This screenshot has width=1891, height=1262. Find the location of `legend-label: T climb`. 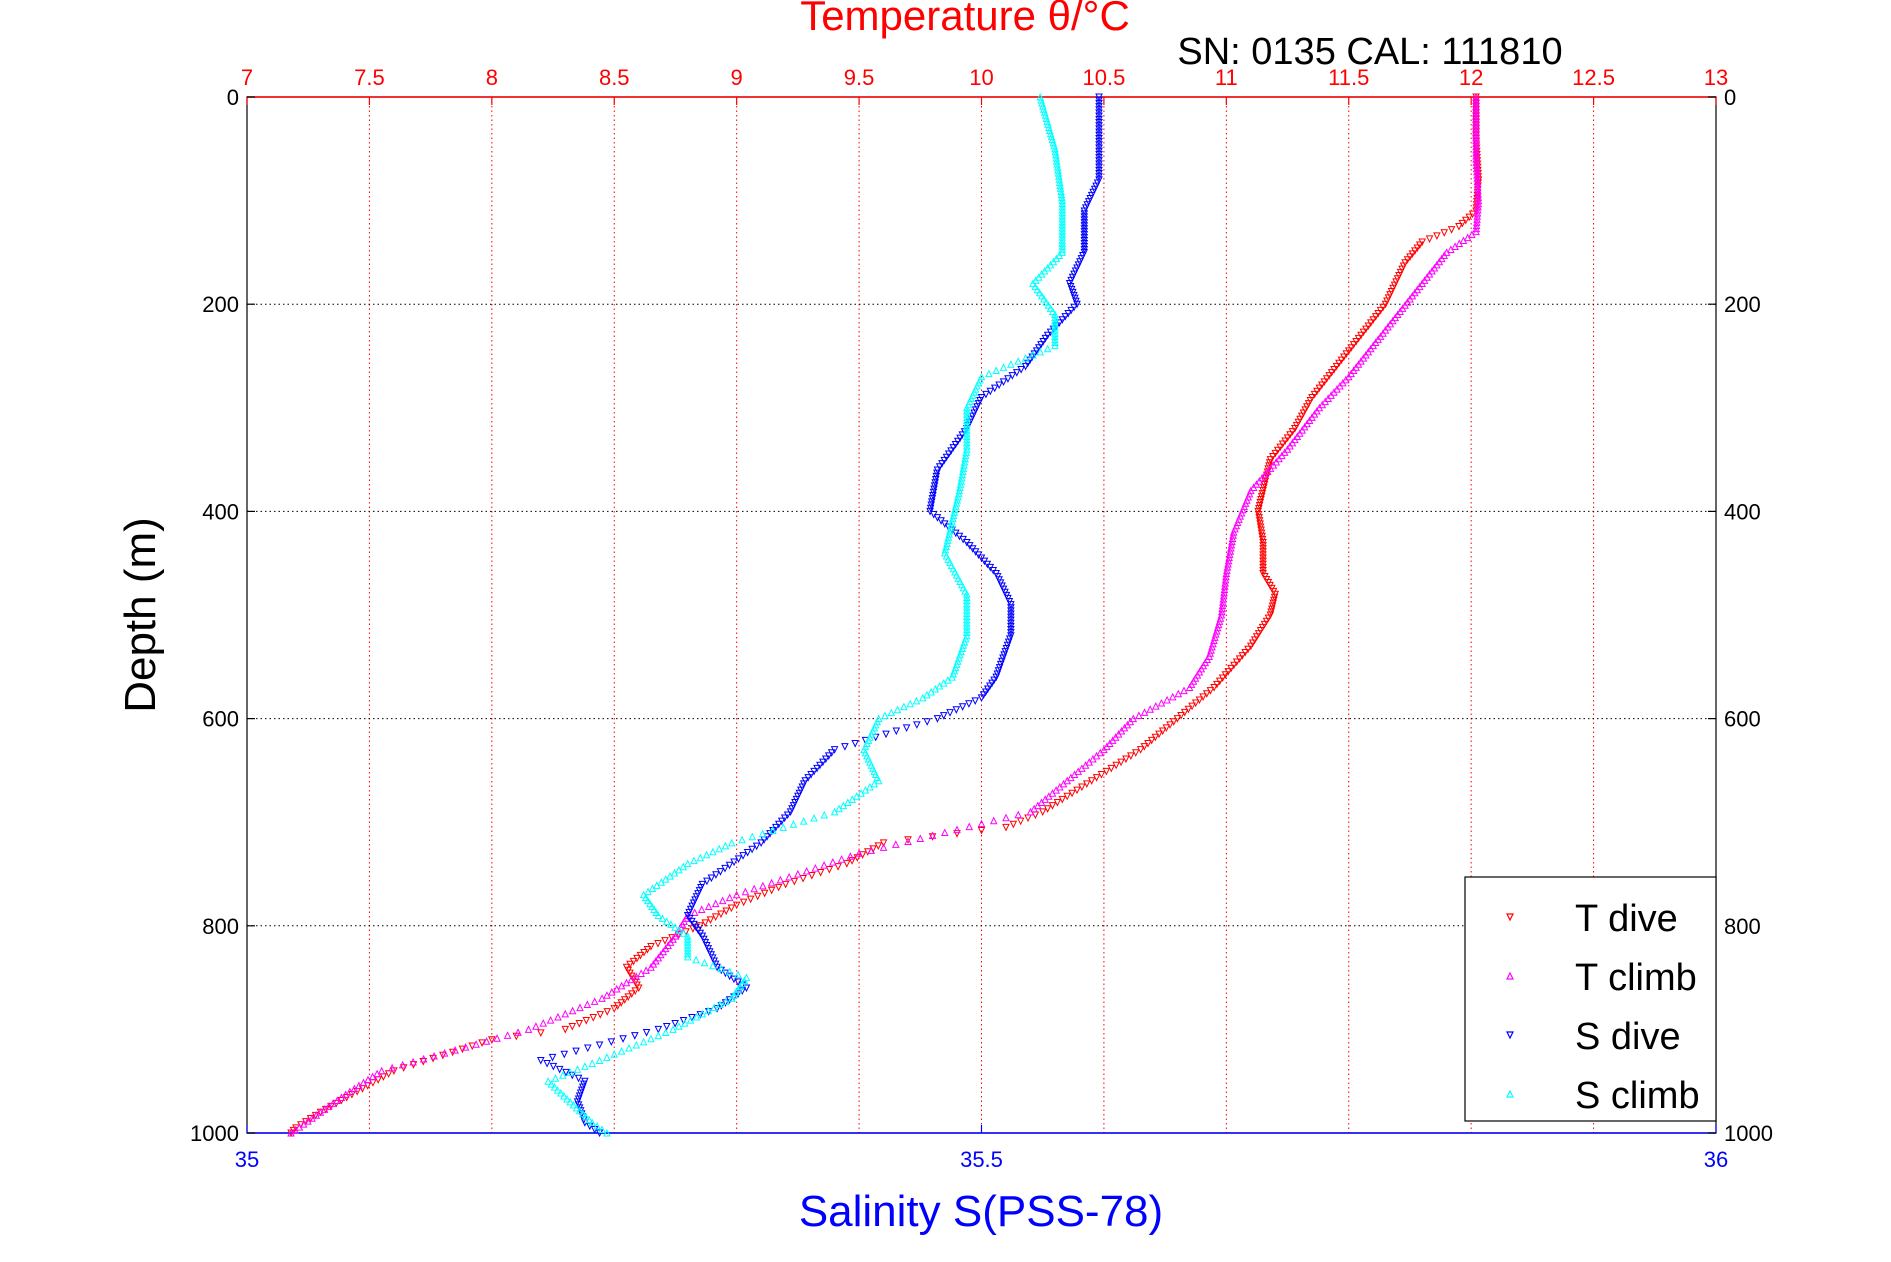

legend-label: T climb is located at coordinates (1636, 978).